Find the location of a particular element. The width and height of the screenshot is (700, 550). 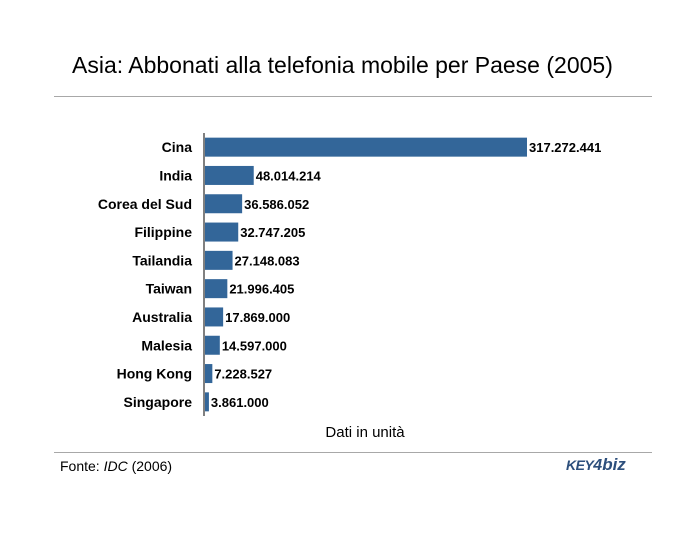

value-label: 21.996.405 is located at coordinates (261, 289).